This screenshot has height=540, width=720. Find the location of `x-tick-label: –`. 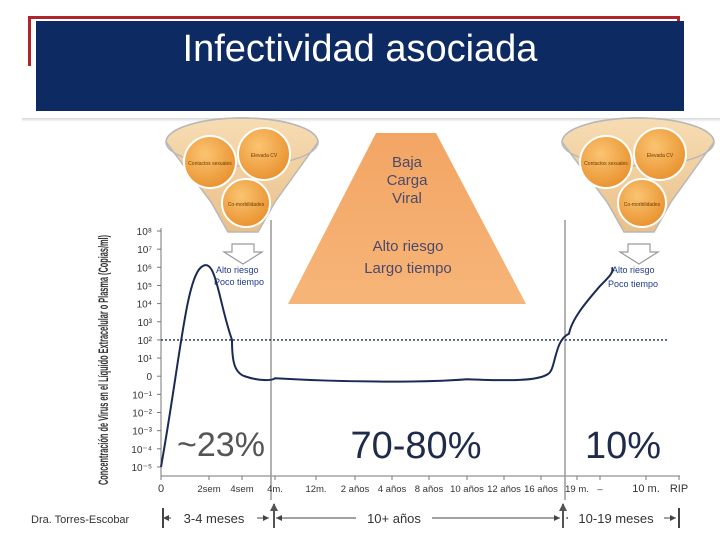

x-tick-label: – is located at coordinates (600, 489).